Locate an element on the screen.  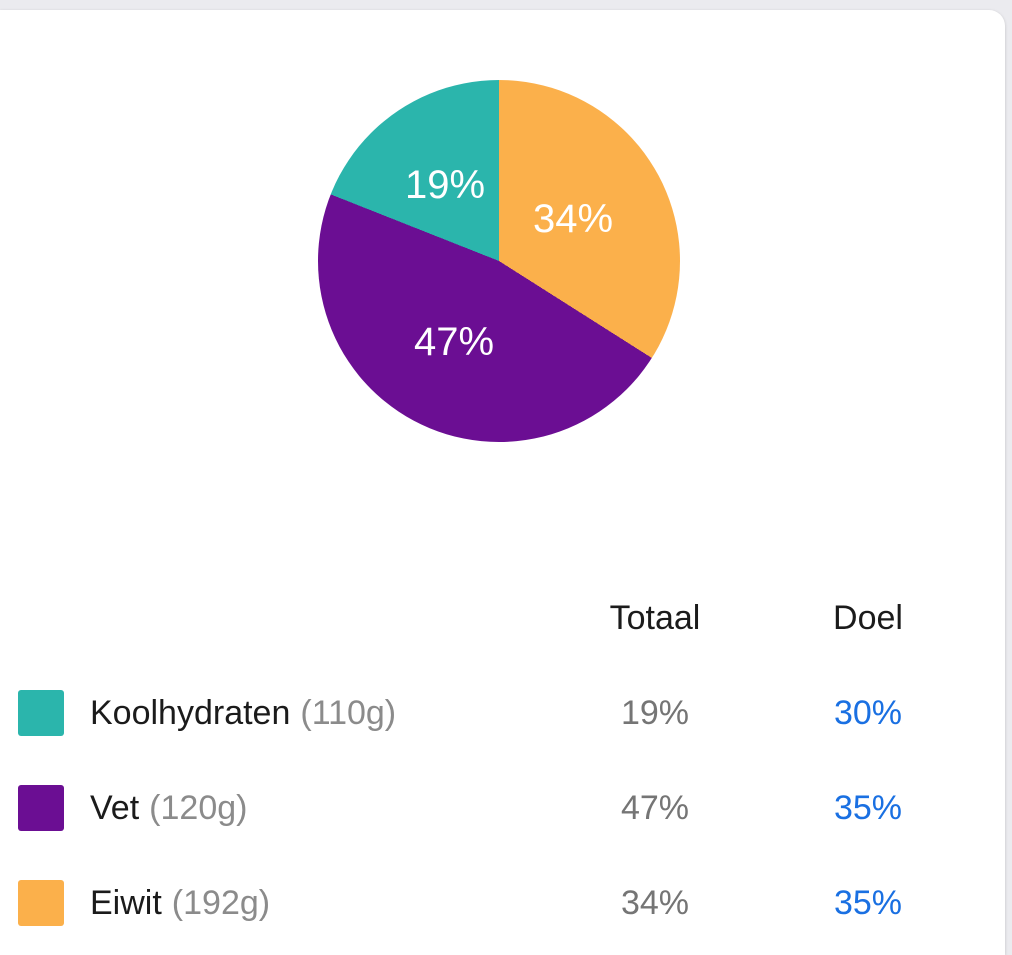
table-row-vet: Vet (120g) 47% 35% is located at coordinates (502, 808).